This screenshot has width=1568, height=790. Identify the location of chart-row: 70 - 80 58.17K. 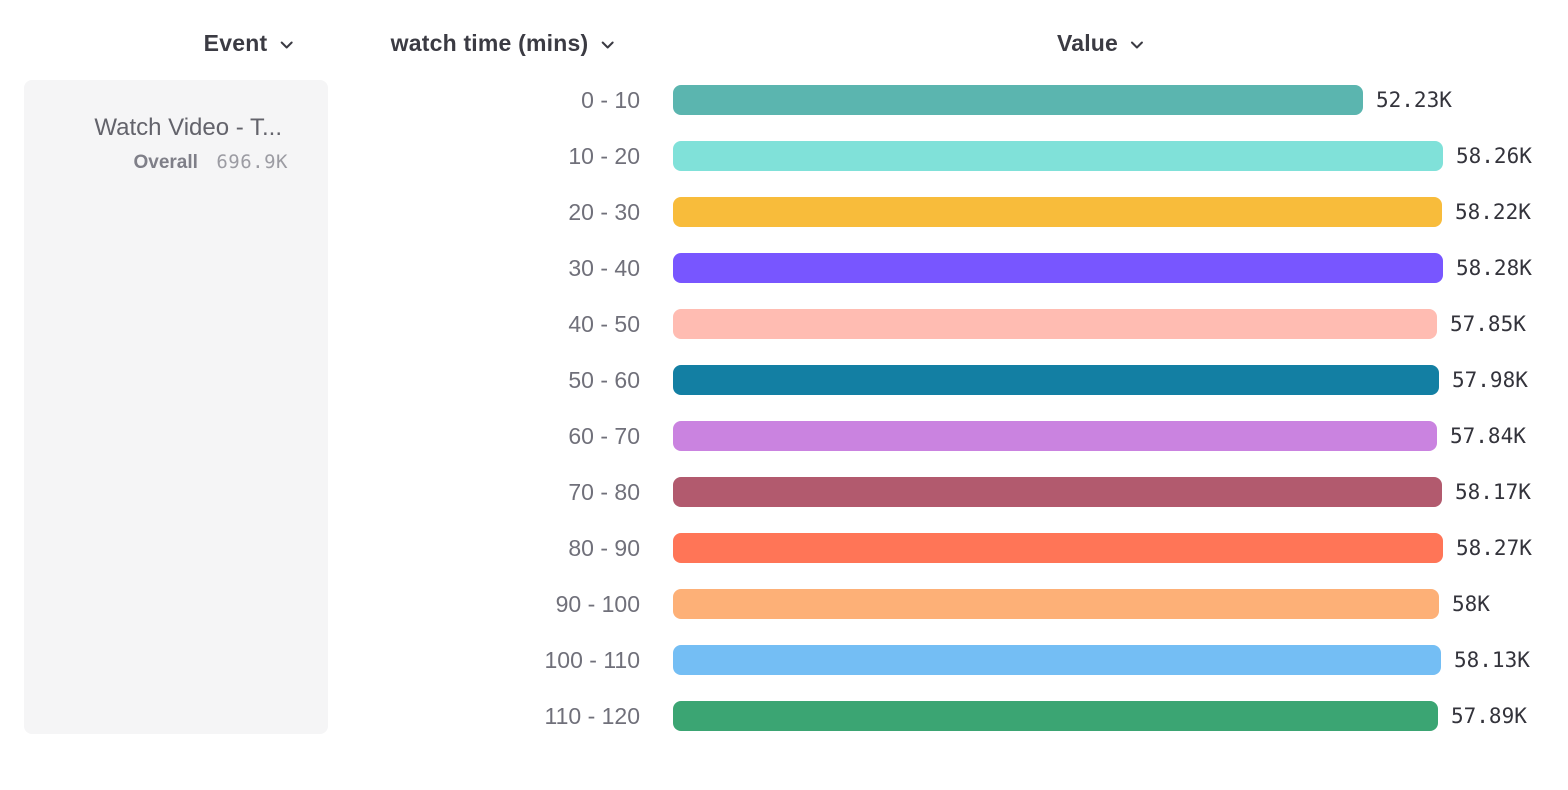
(784, 492).